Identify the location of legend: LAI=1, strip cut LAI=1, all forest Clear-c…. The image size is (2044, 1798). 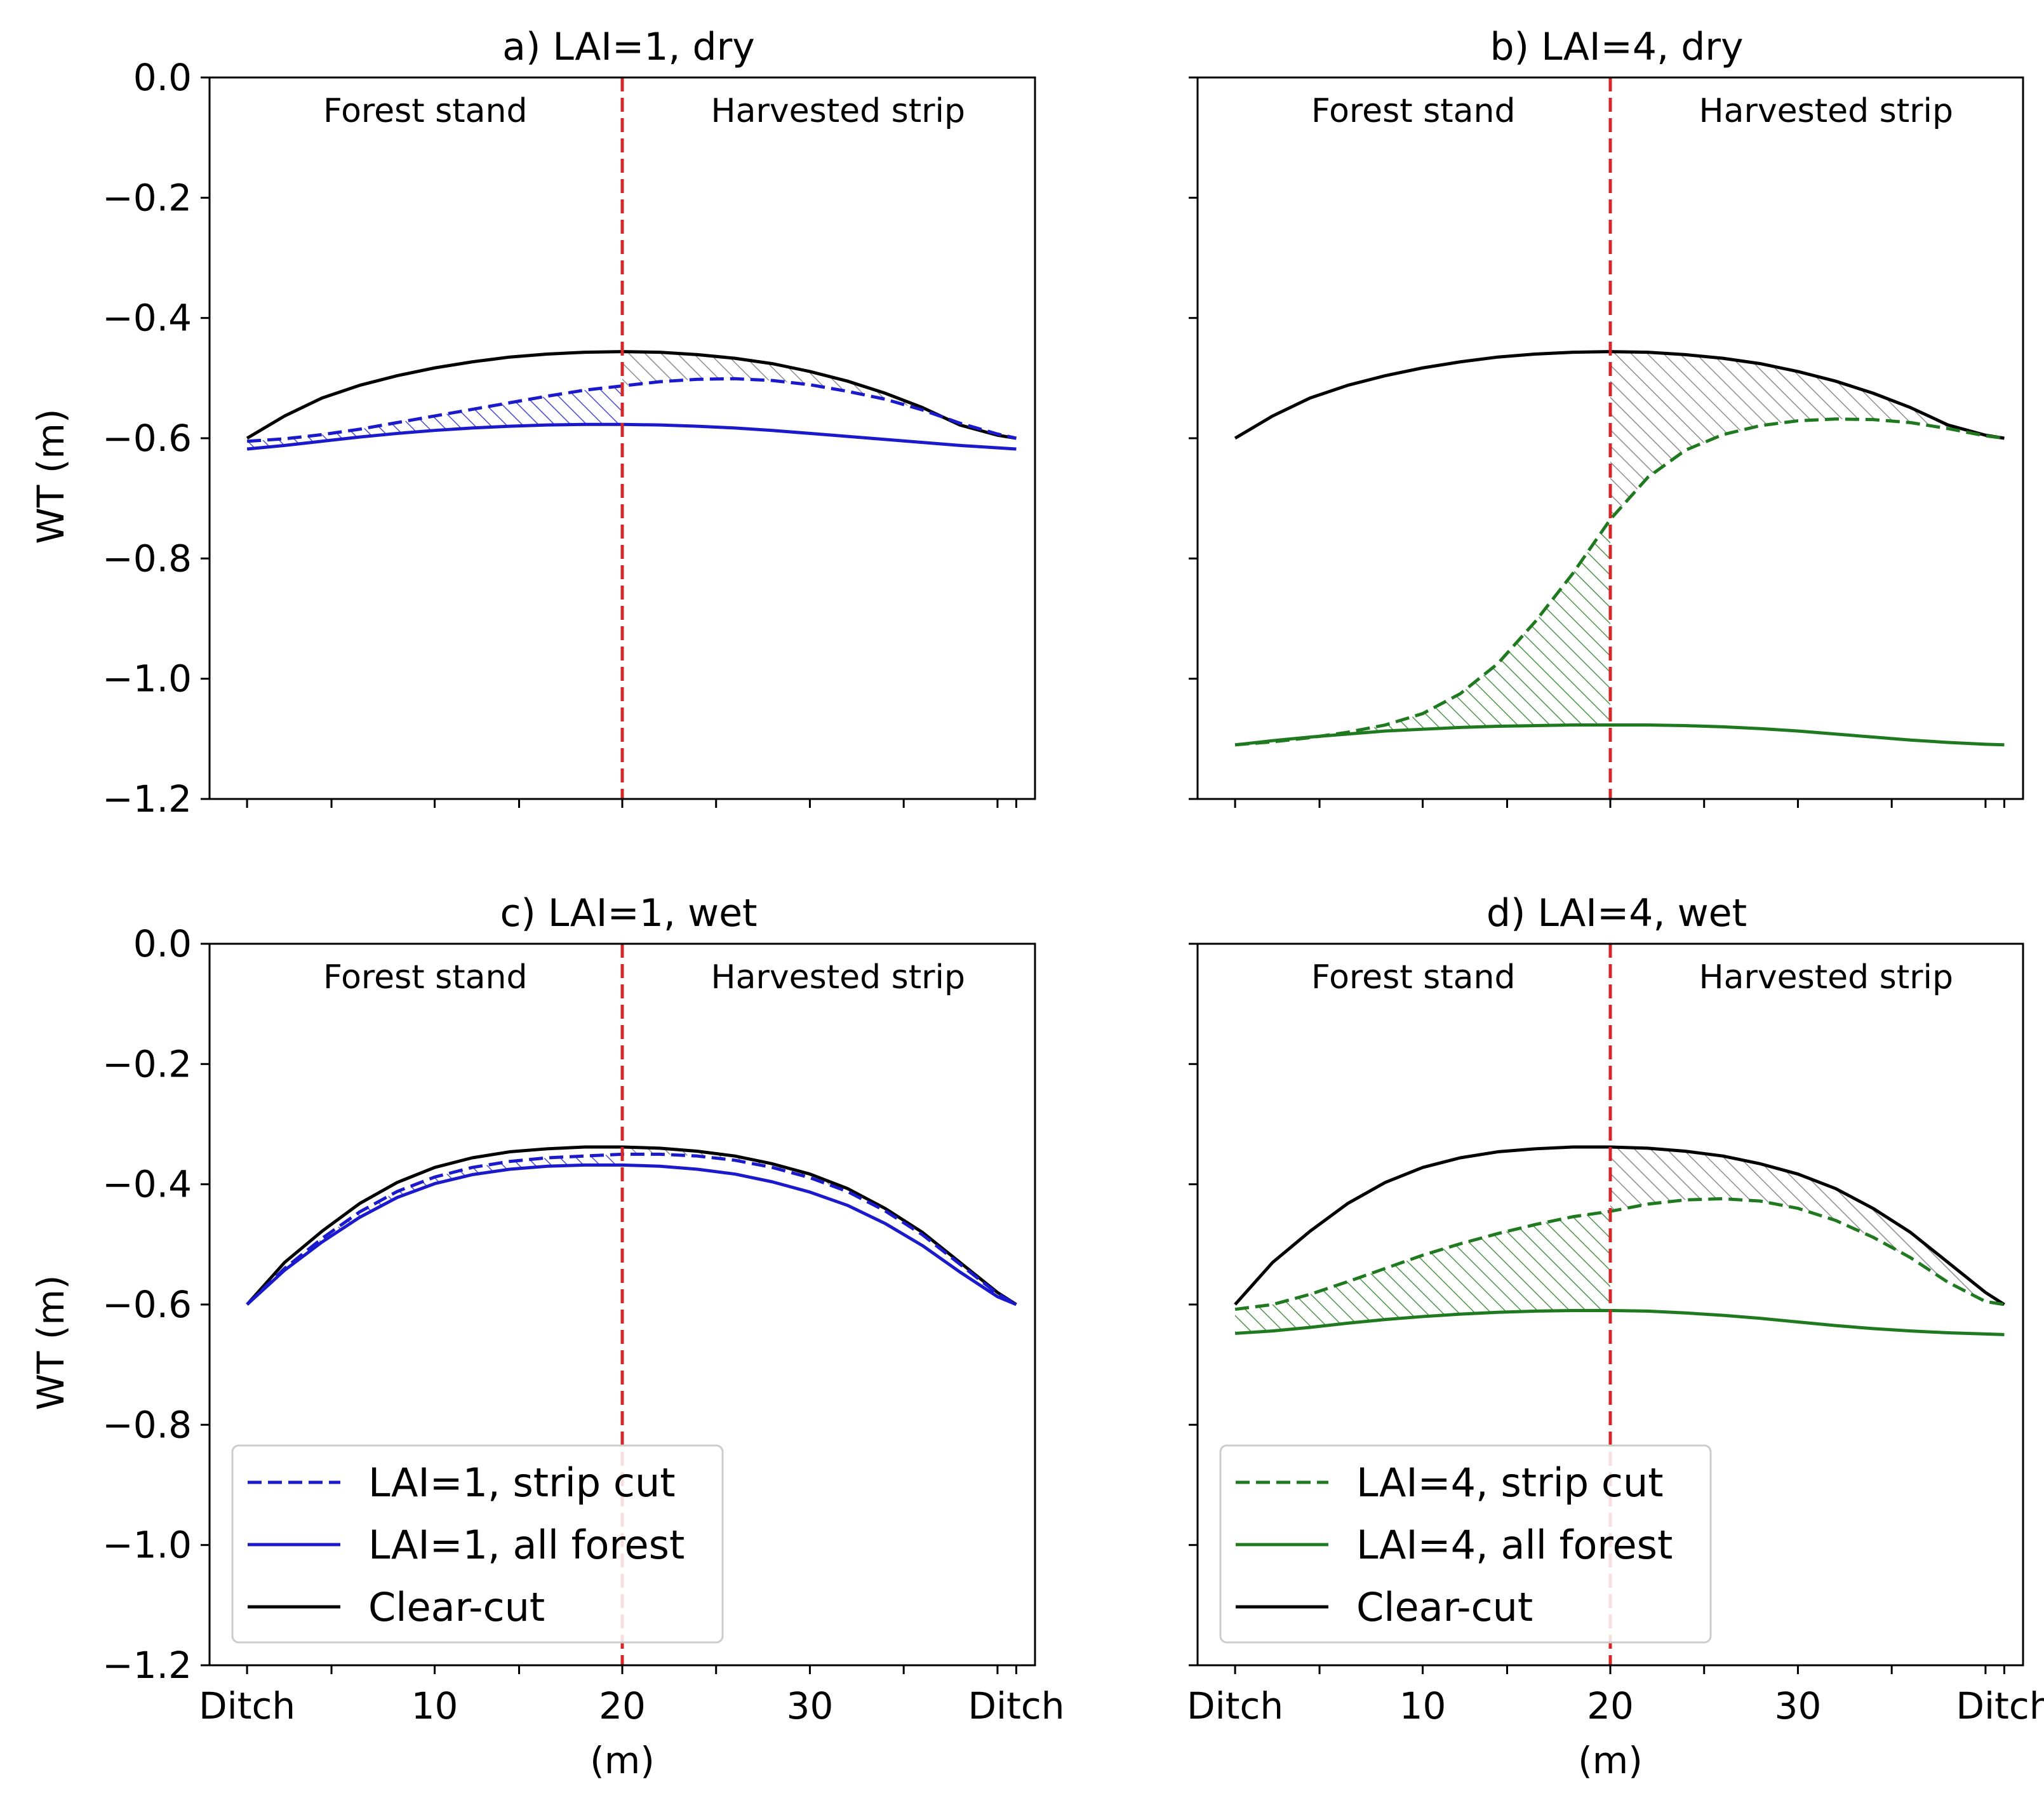
(477, 1544).